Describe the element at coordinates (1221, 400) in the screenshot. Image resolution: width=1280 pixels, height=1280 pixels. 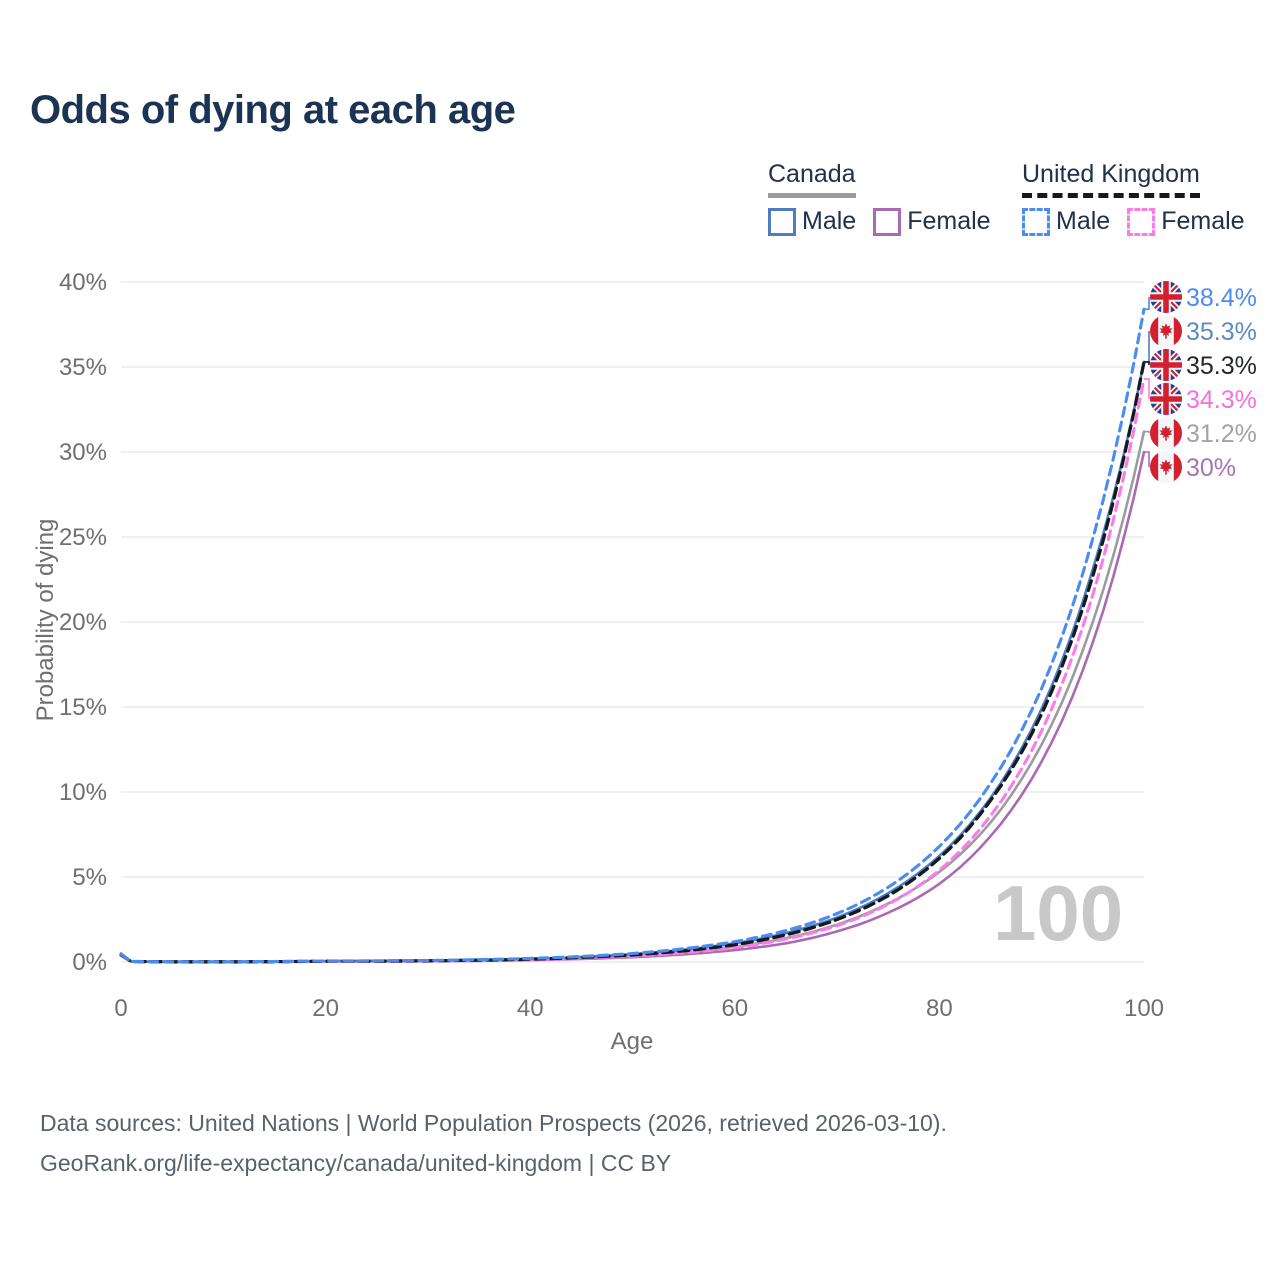
I see `end-value-label-uk-female: 34.3%` at that location.